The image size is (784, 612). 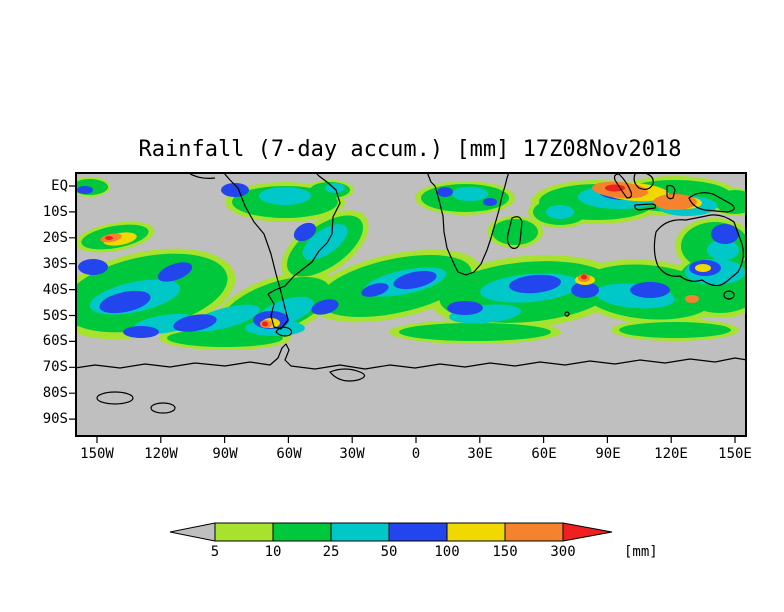 I want to click on new-guinea-coast, so click(x=711, y=202).